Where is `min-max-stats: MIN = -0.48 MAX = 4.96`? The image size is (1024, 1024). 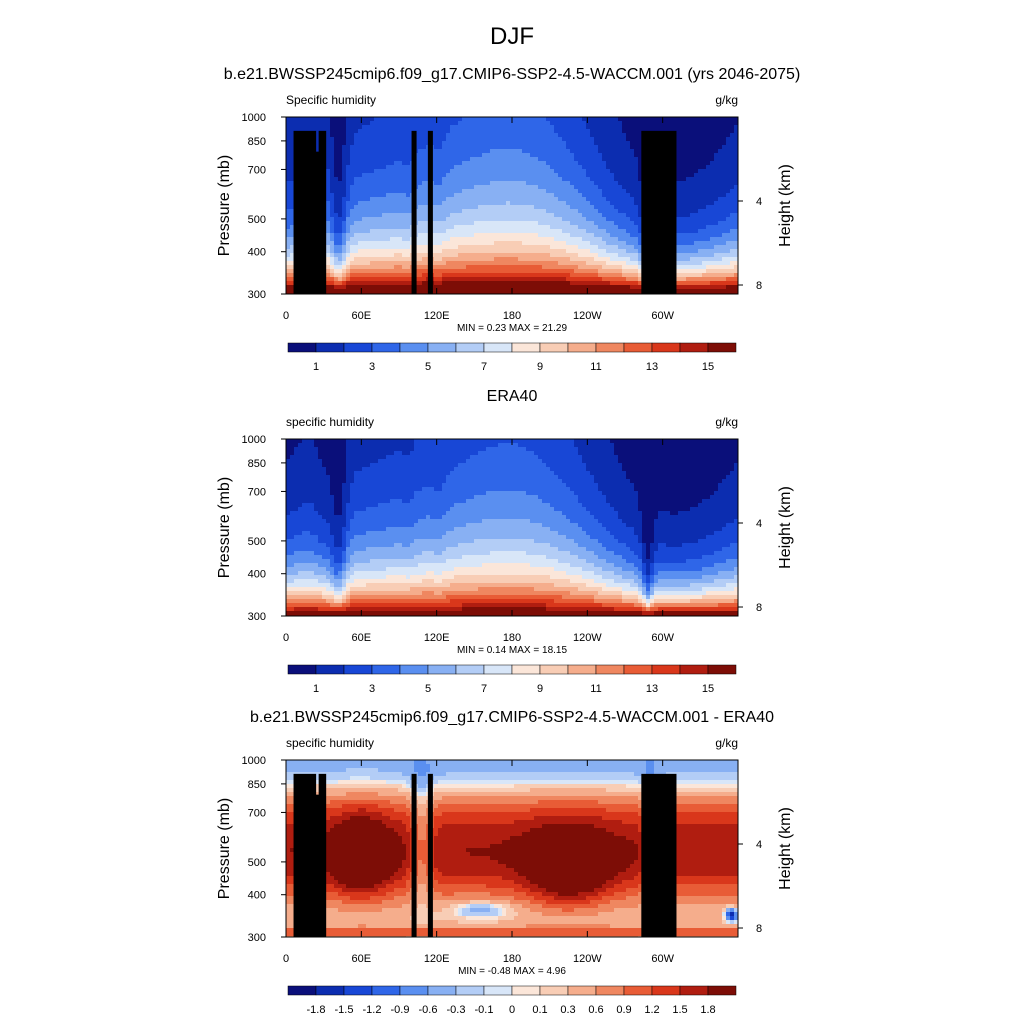 min-max-stats: MIN = -0.48 MAX = 4.96 is located at coordinates (512, 971).